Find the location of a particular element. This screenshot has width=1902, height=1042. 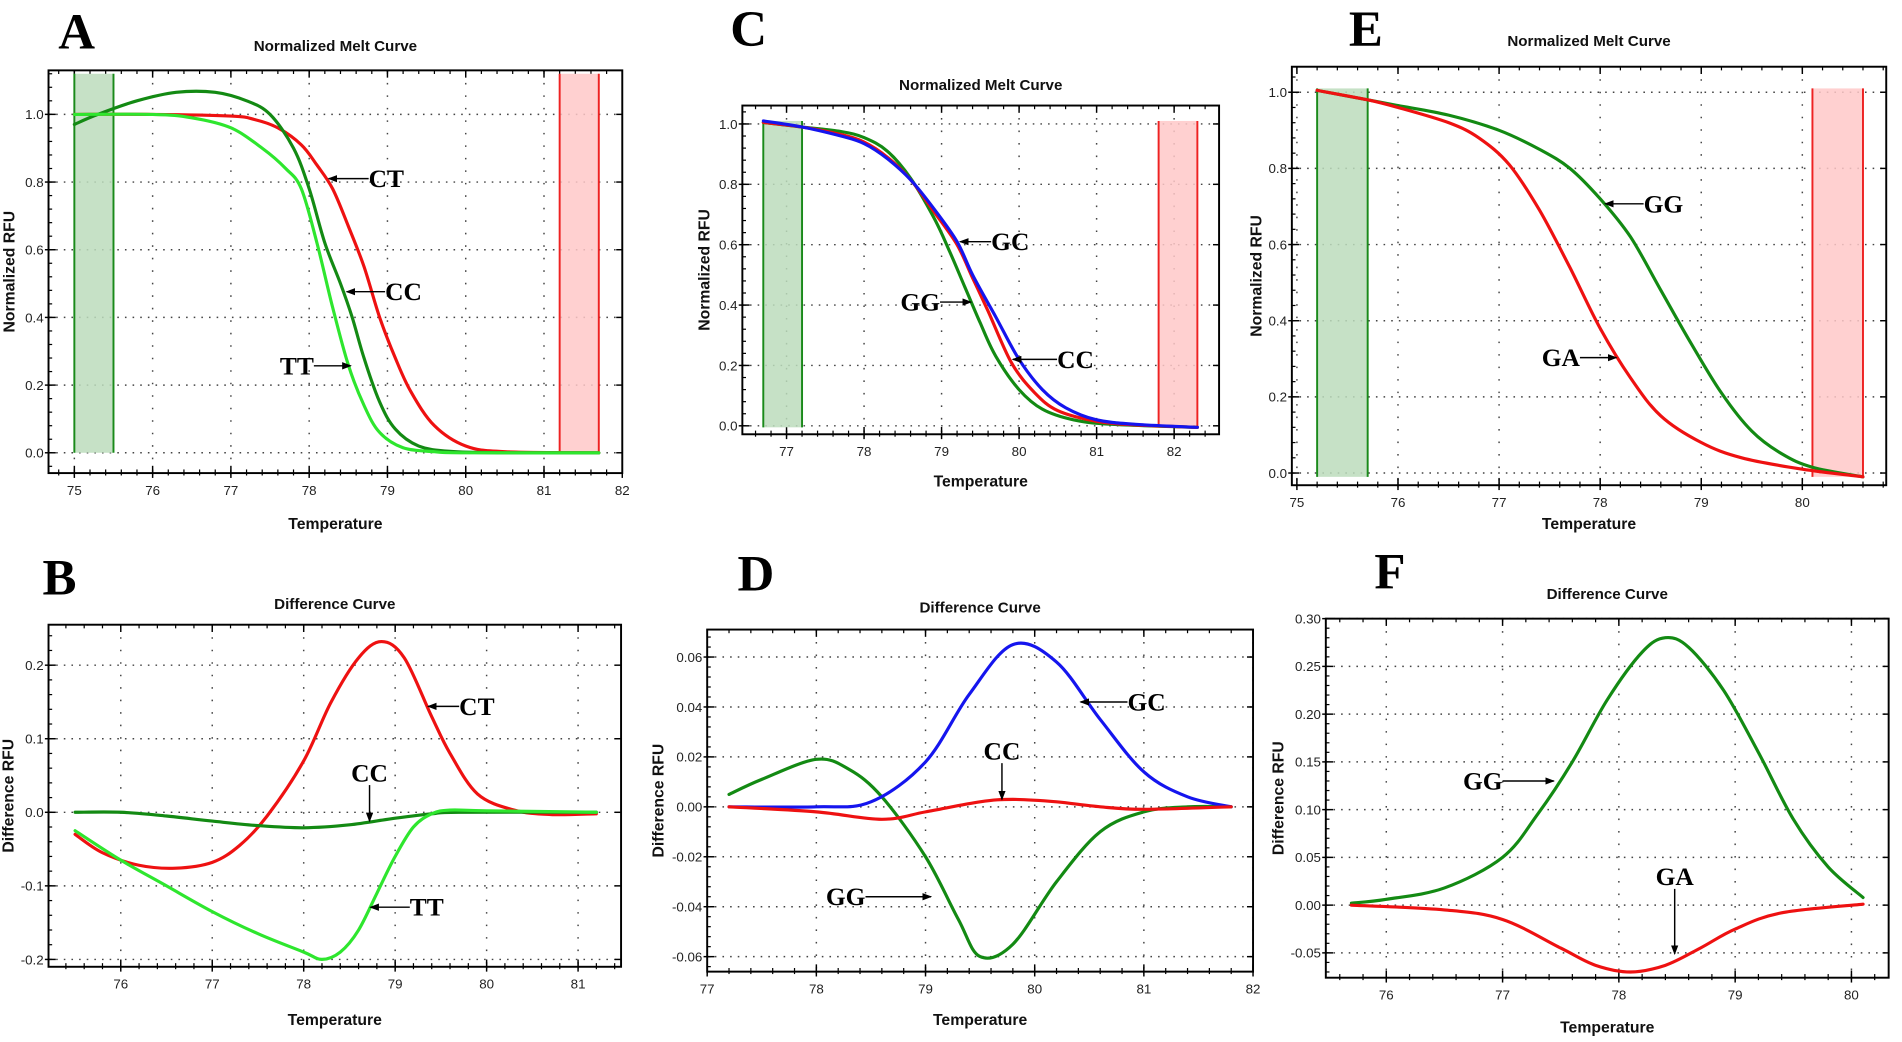

y-tick-label: -0.05 is located at coordinates (1306, 953).